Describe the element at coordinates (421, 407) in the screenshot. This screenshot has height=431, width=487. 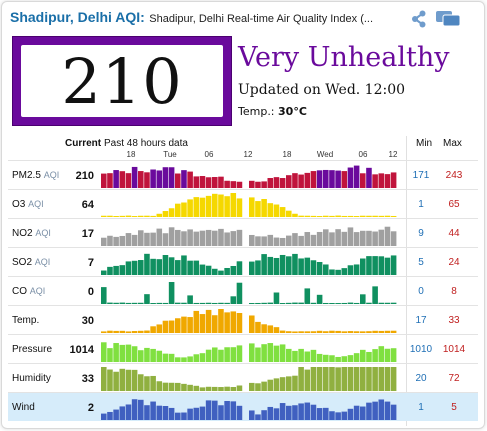
I see `min-value: 1` at that location.